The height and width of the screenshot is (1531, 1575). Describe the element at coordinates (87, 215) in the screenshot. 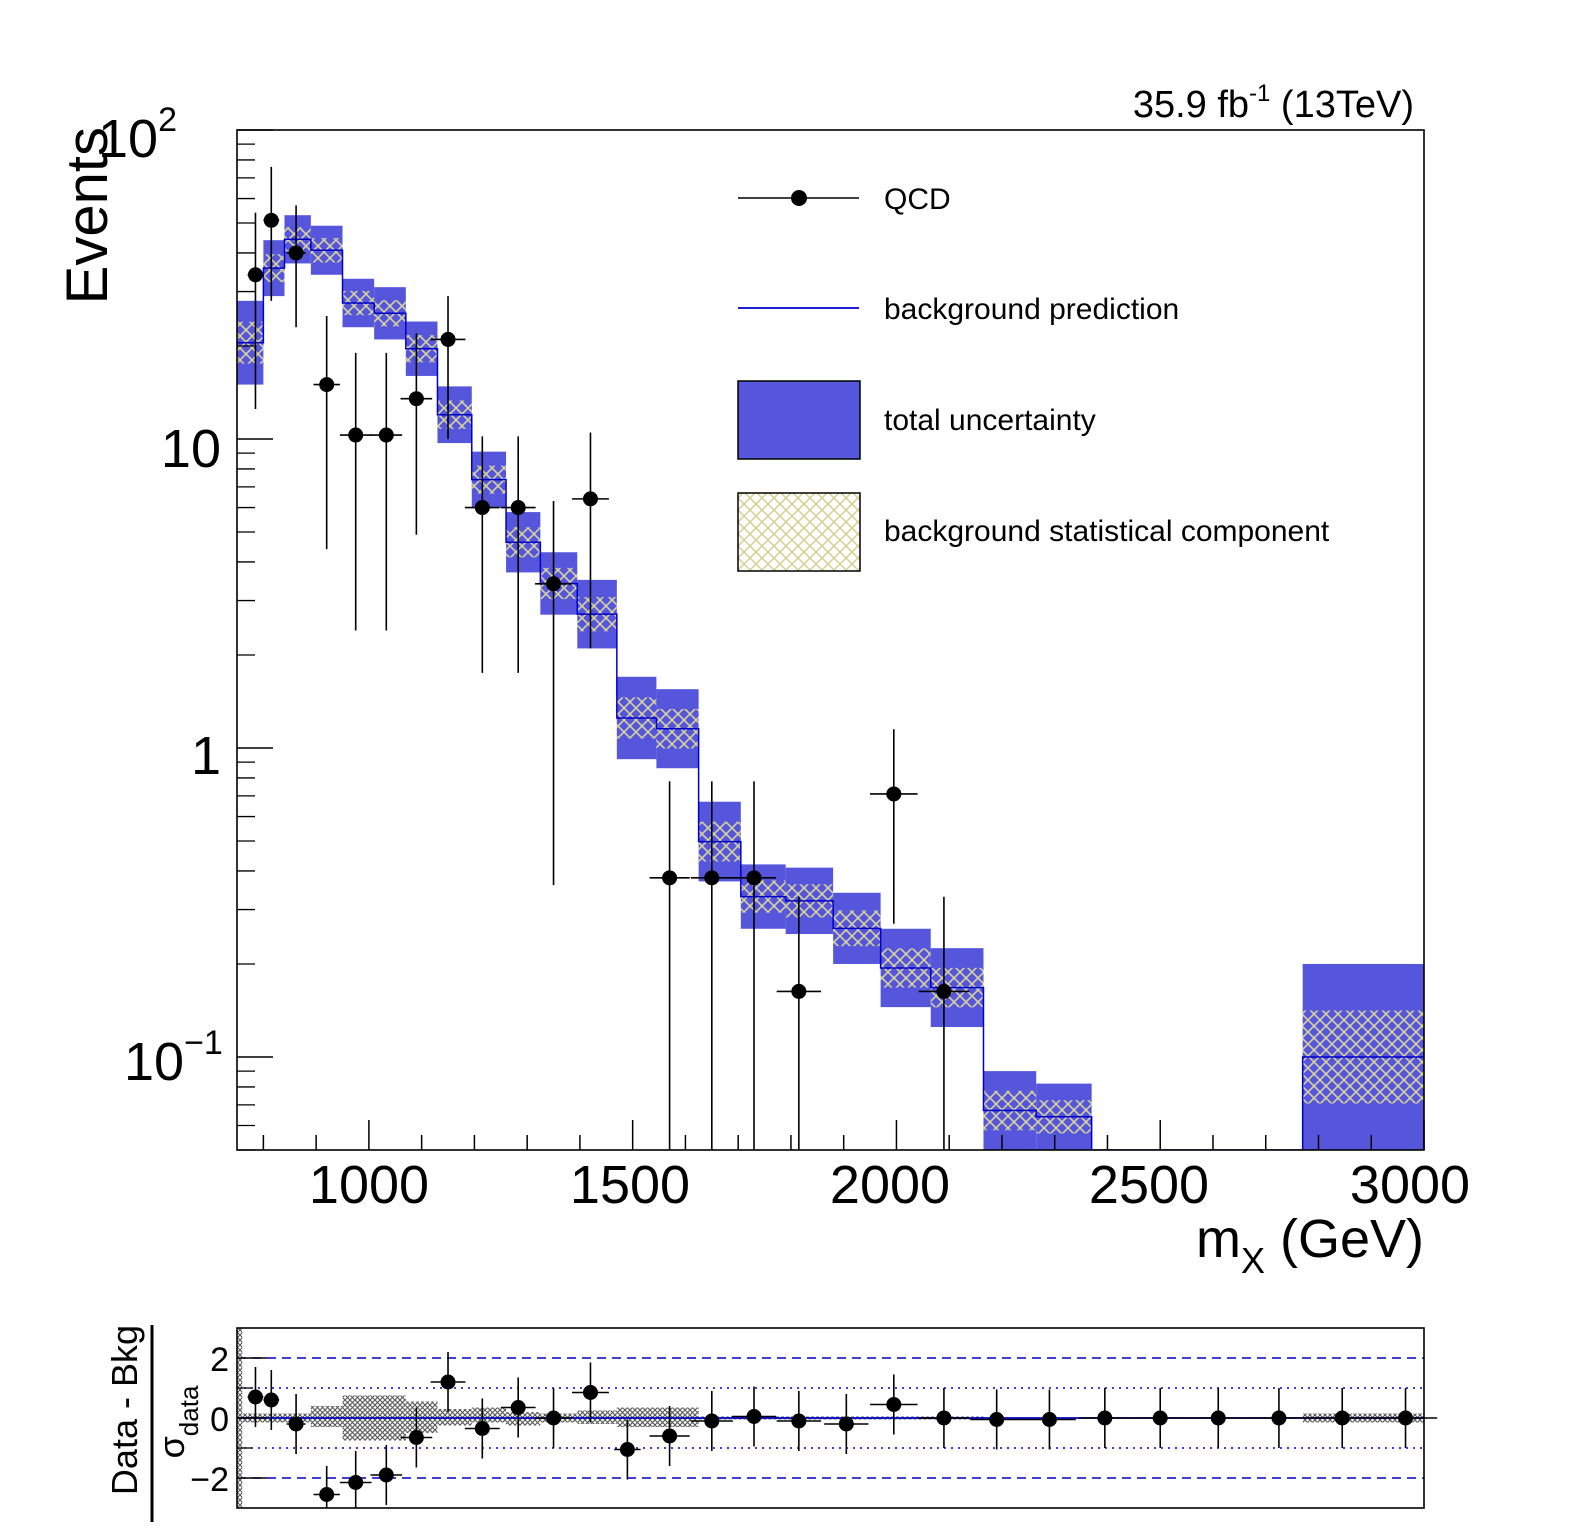

I see `y-axis-title: Events` at that location.